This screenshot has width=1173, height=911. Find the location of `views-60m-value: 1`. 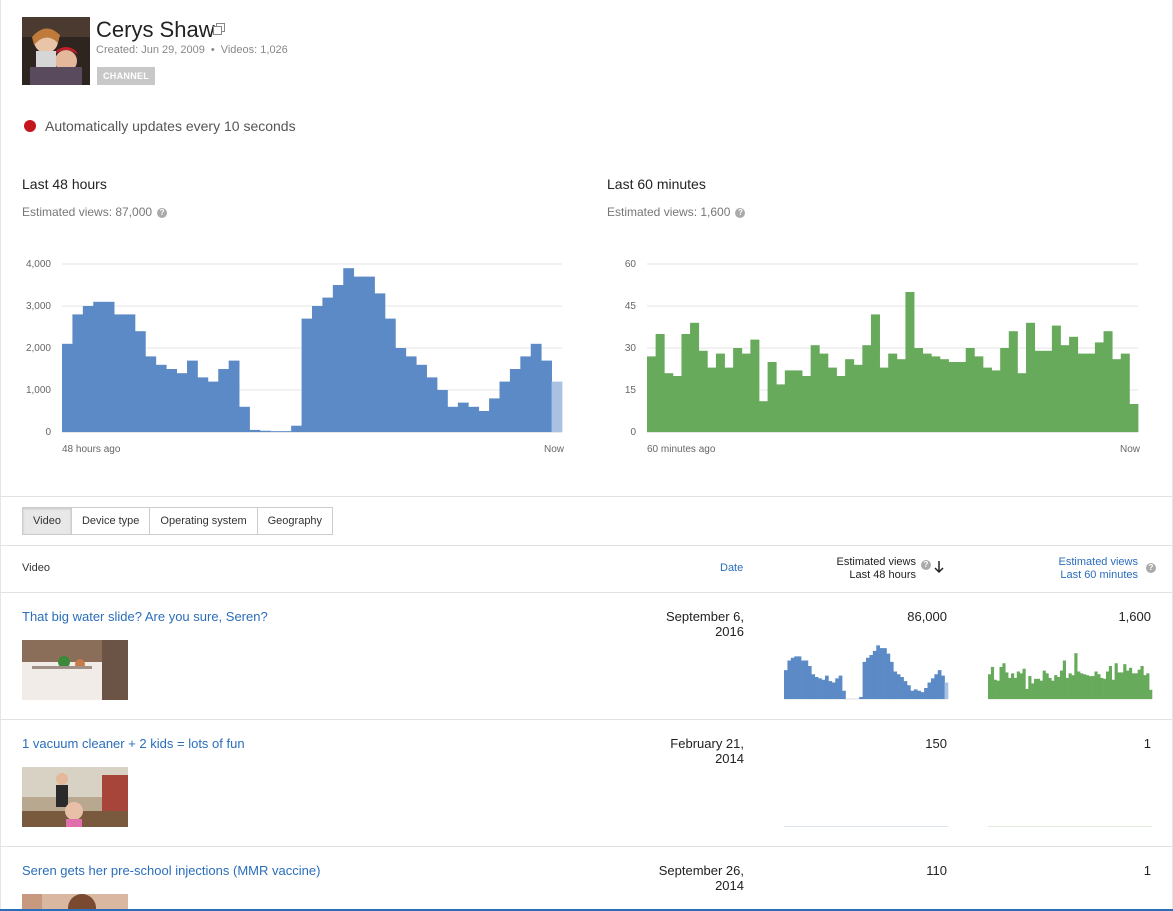

views-60m-value: 1 is located at coordinates (1147, 743).